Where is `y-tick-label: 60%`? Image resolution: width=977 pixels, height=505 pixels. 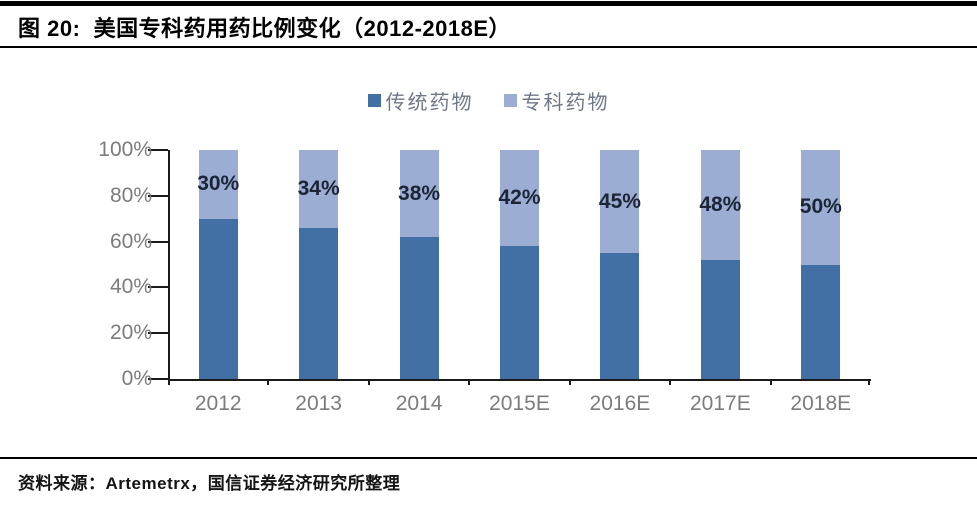
y-tick-label: 60% is located at coordinates (130, 241).